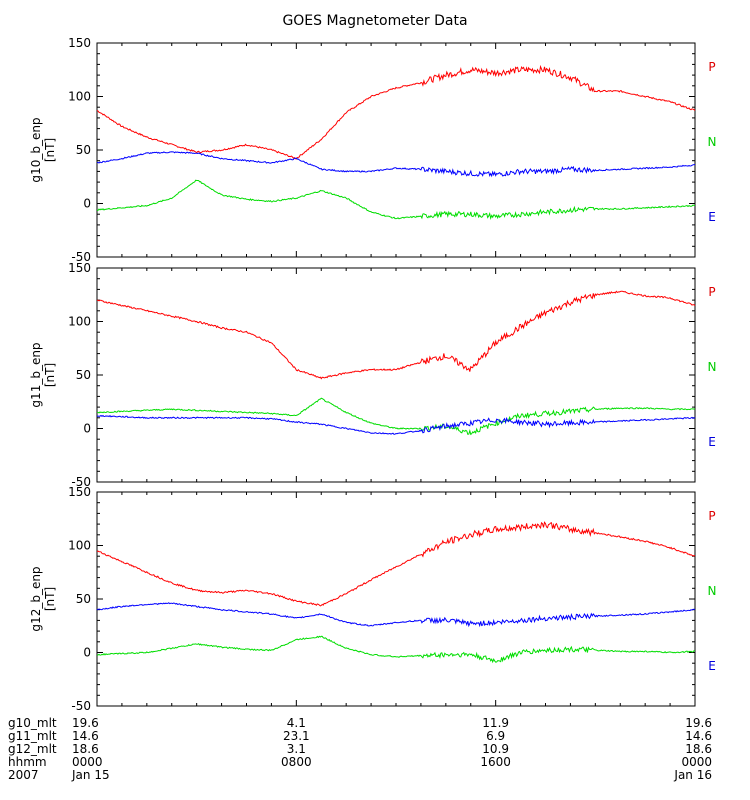 Image resolution: width=750 pixels, height=800 pixels. I want to click on table-cell: Jan 16, so click(693, 775).